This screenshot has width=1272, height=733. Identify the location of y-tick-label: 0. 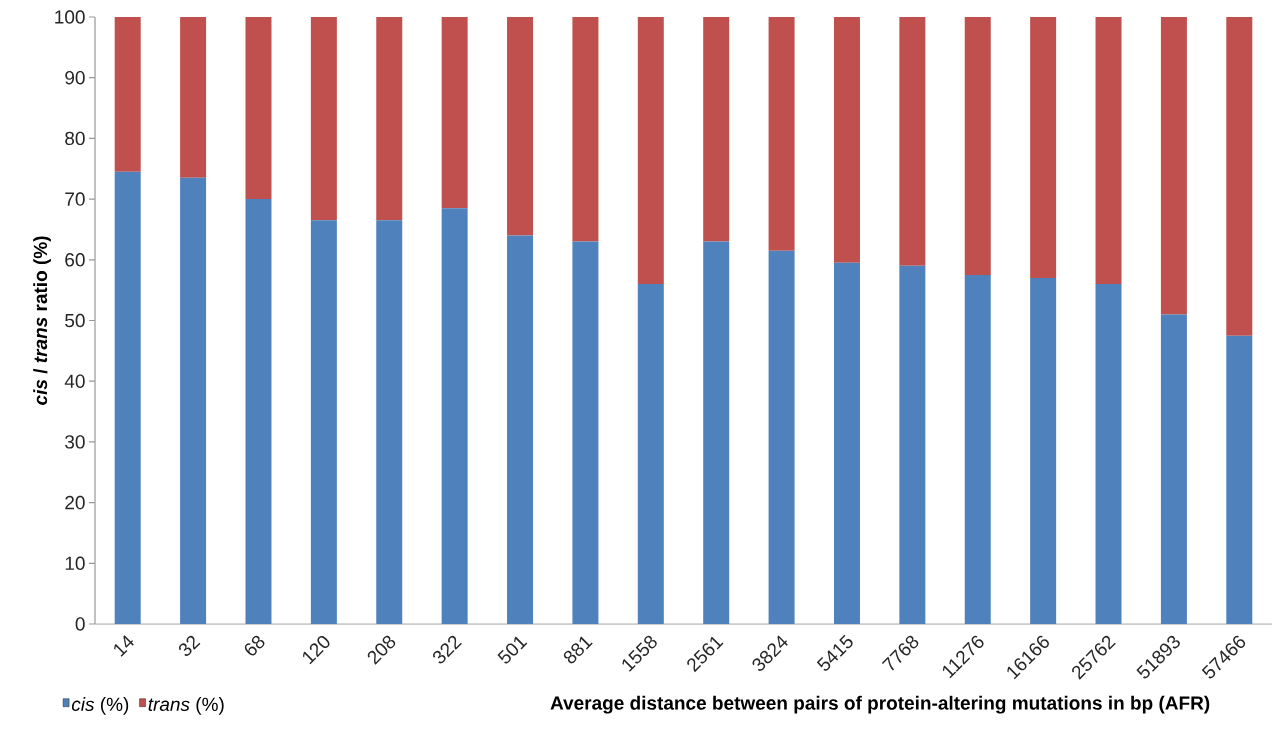
(80, 624).